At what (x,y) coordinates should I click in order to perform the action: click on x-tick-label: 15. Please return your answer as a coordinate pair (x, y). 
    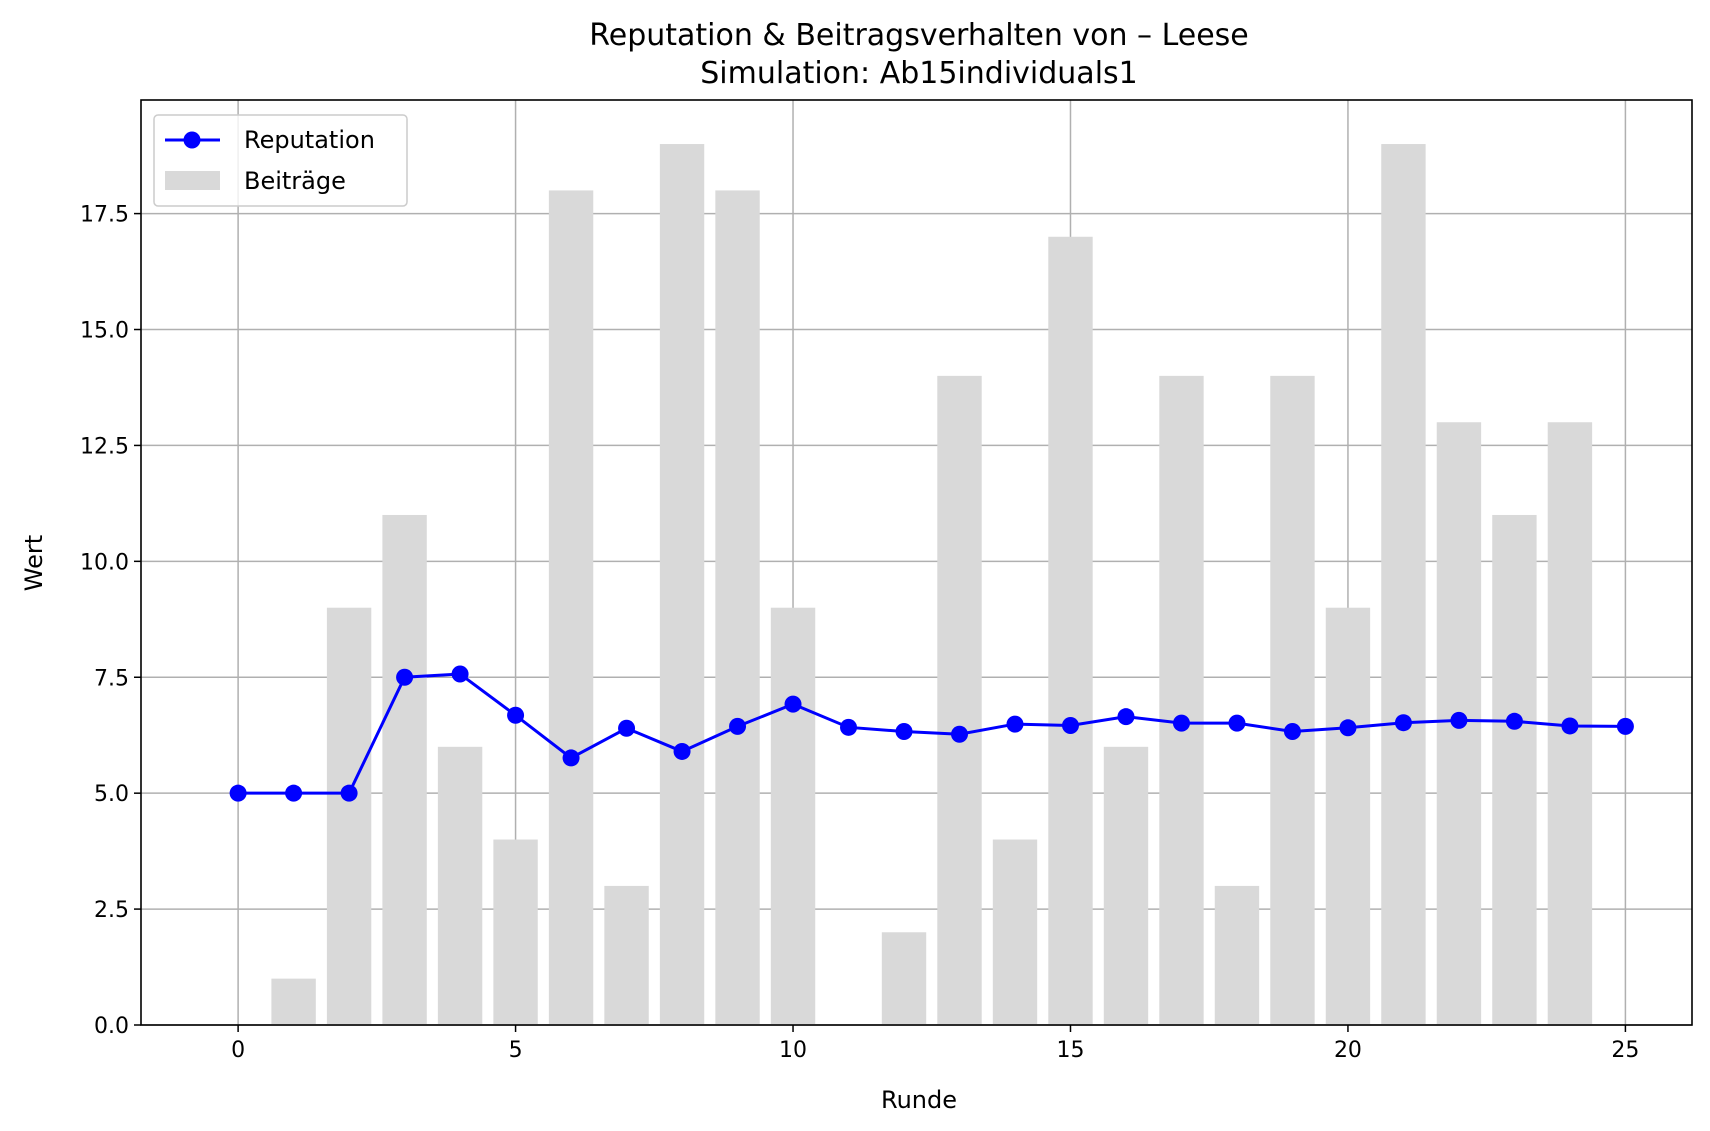
    Looking at the image, I should click on (1070, 1050).